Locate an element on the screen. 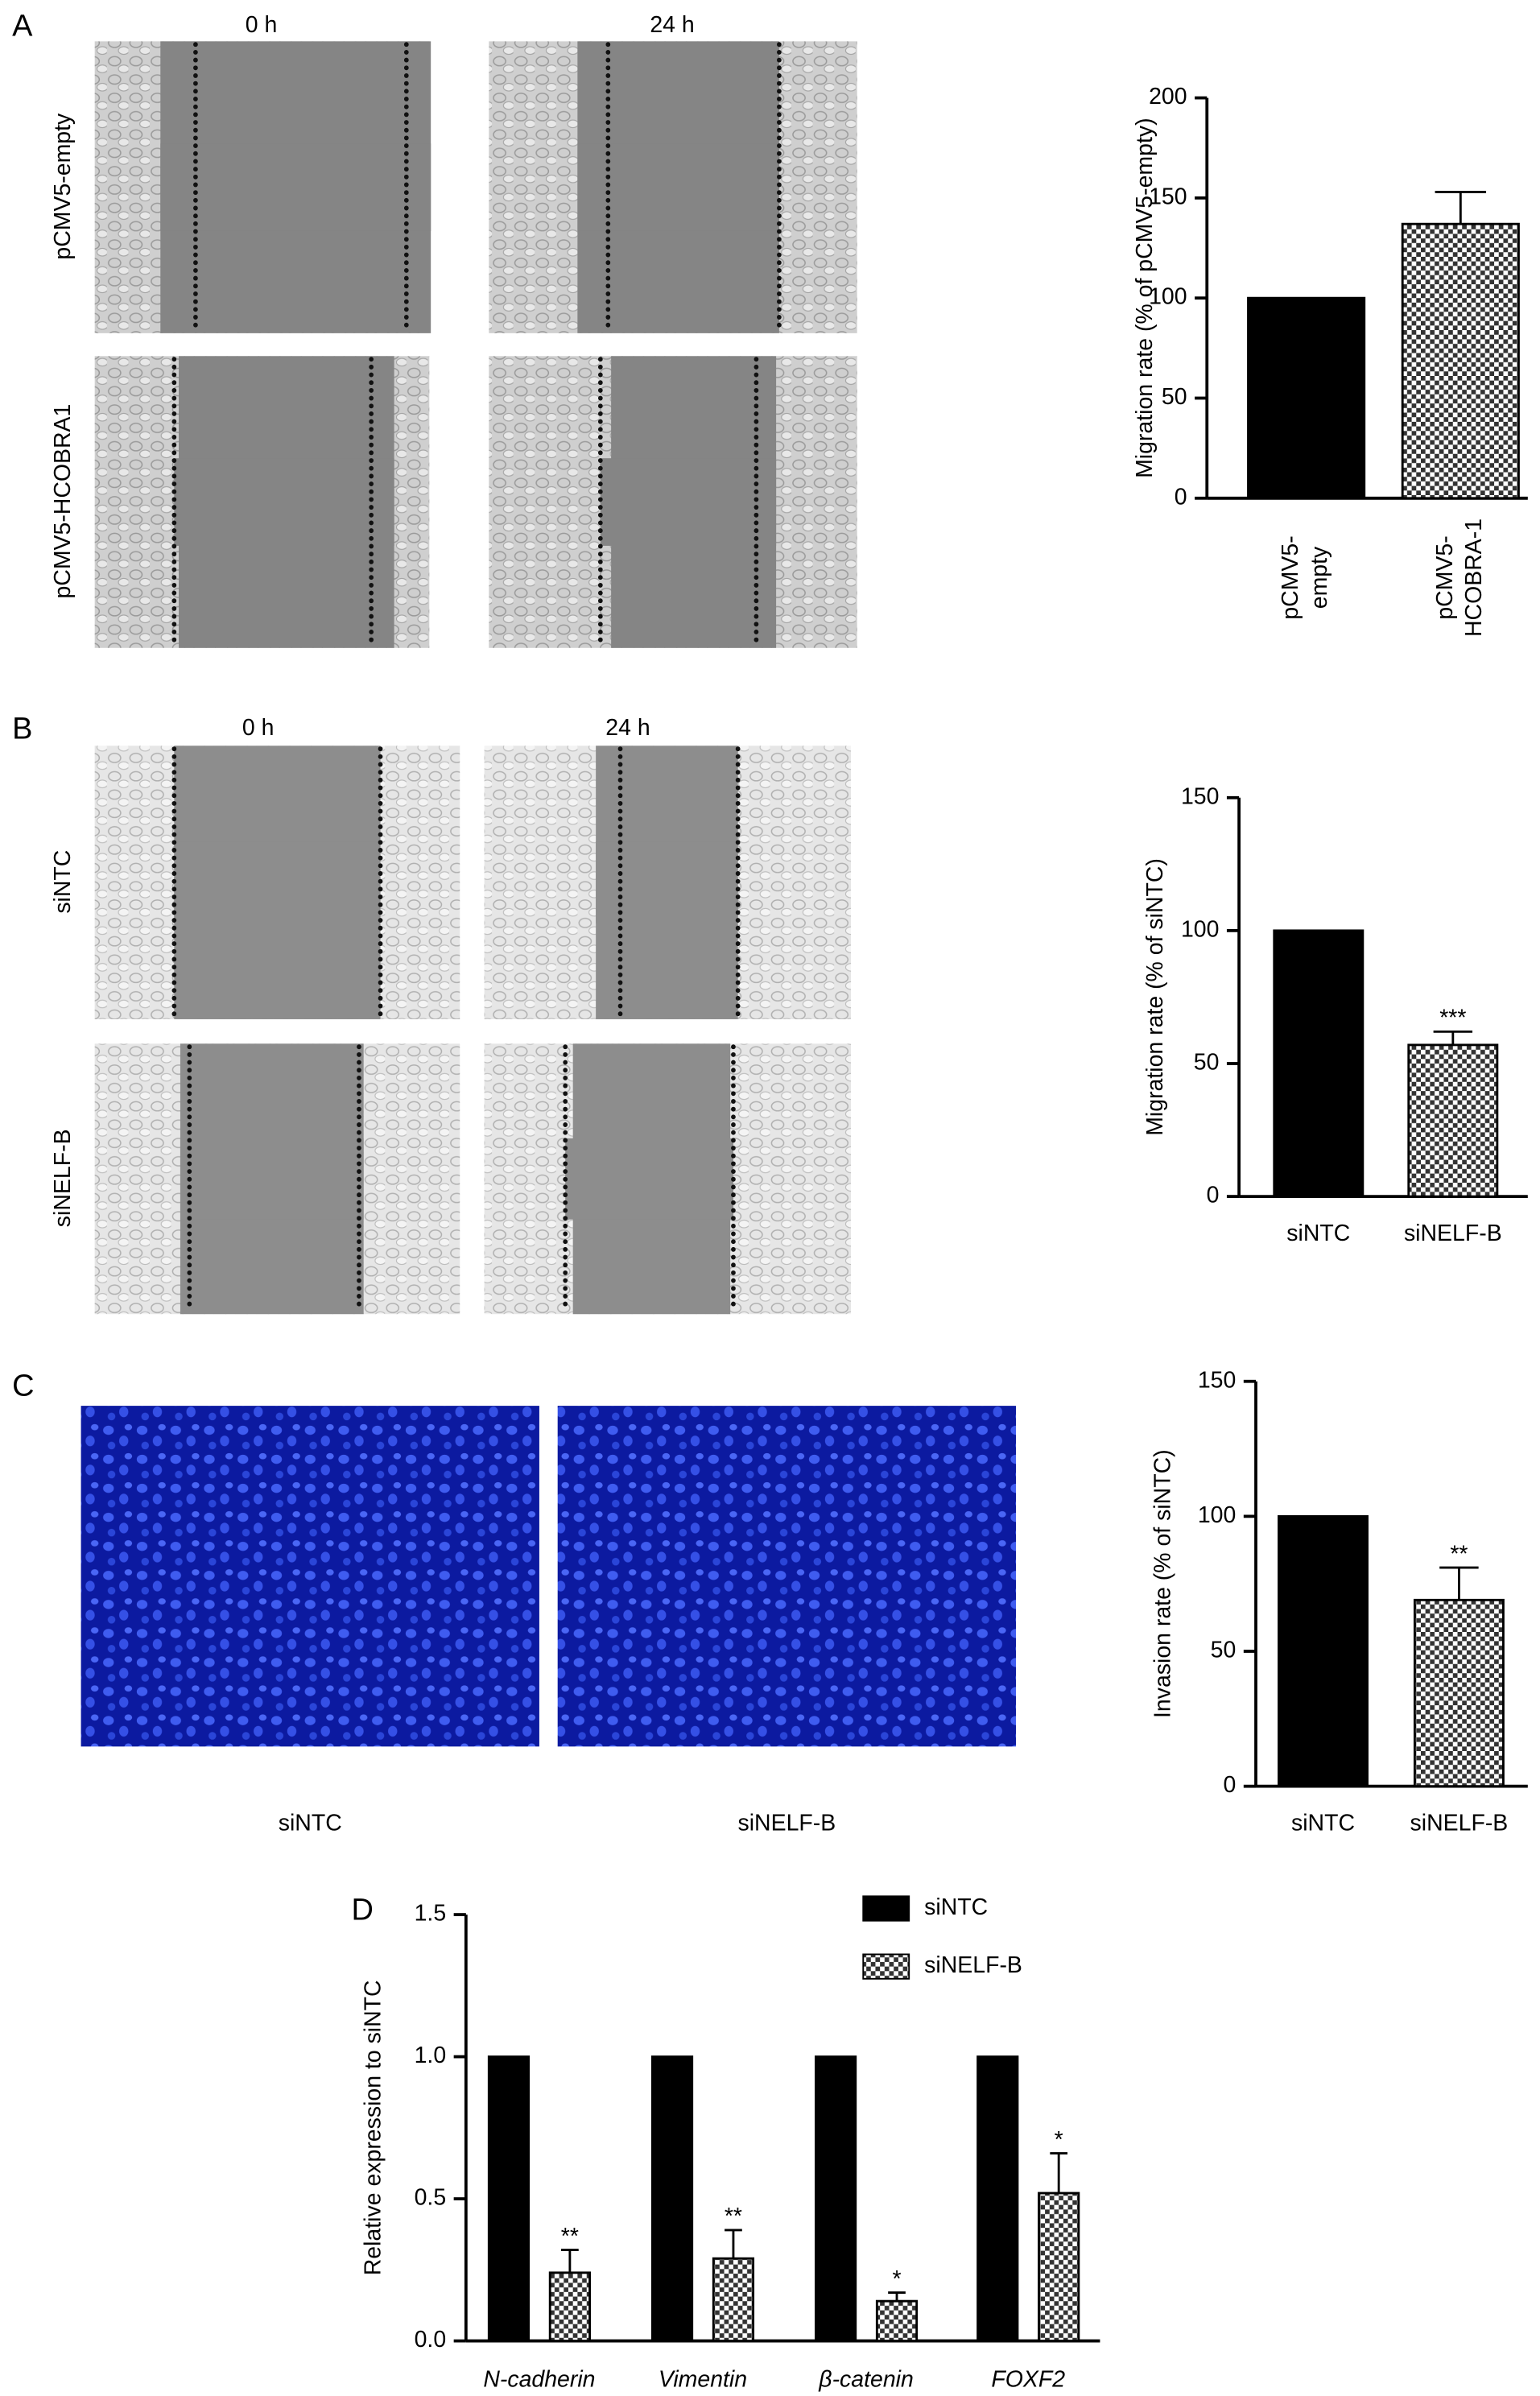 This screenshot has height=2396, width=1540. x-tick-label: β-catenin is located at coordinates (865, 2379).